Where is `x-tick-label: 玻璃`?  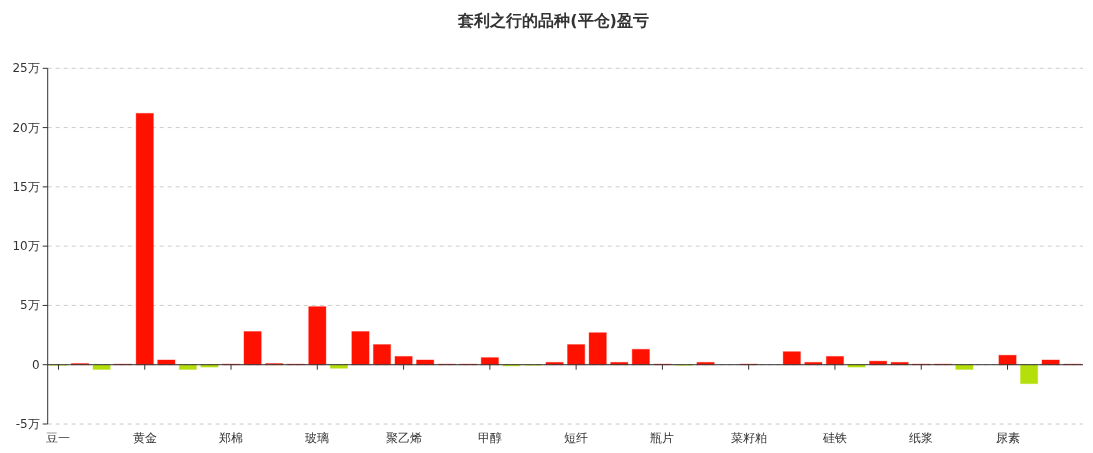 x-tick-label: 玻璃 is located at coordinates (317, 438).